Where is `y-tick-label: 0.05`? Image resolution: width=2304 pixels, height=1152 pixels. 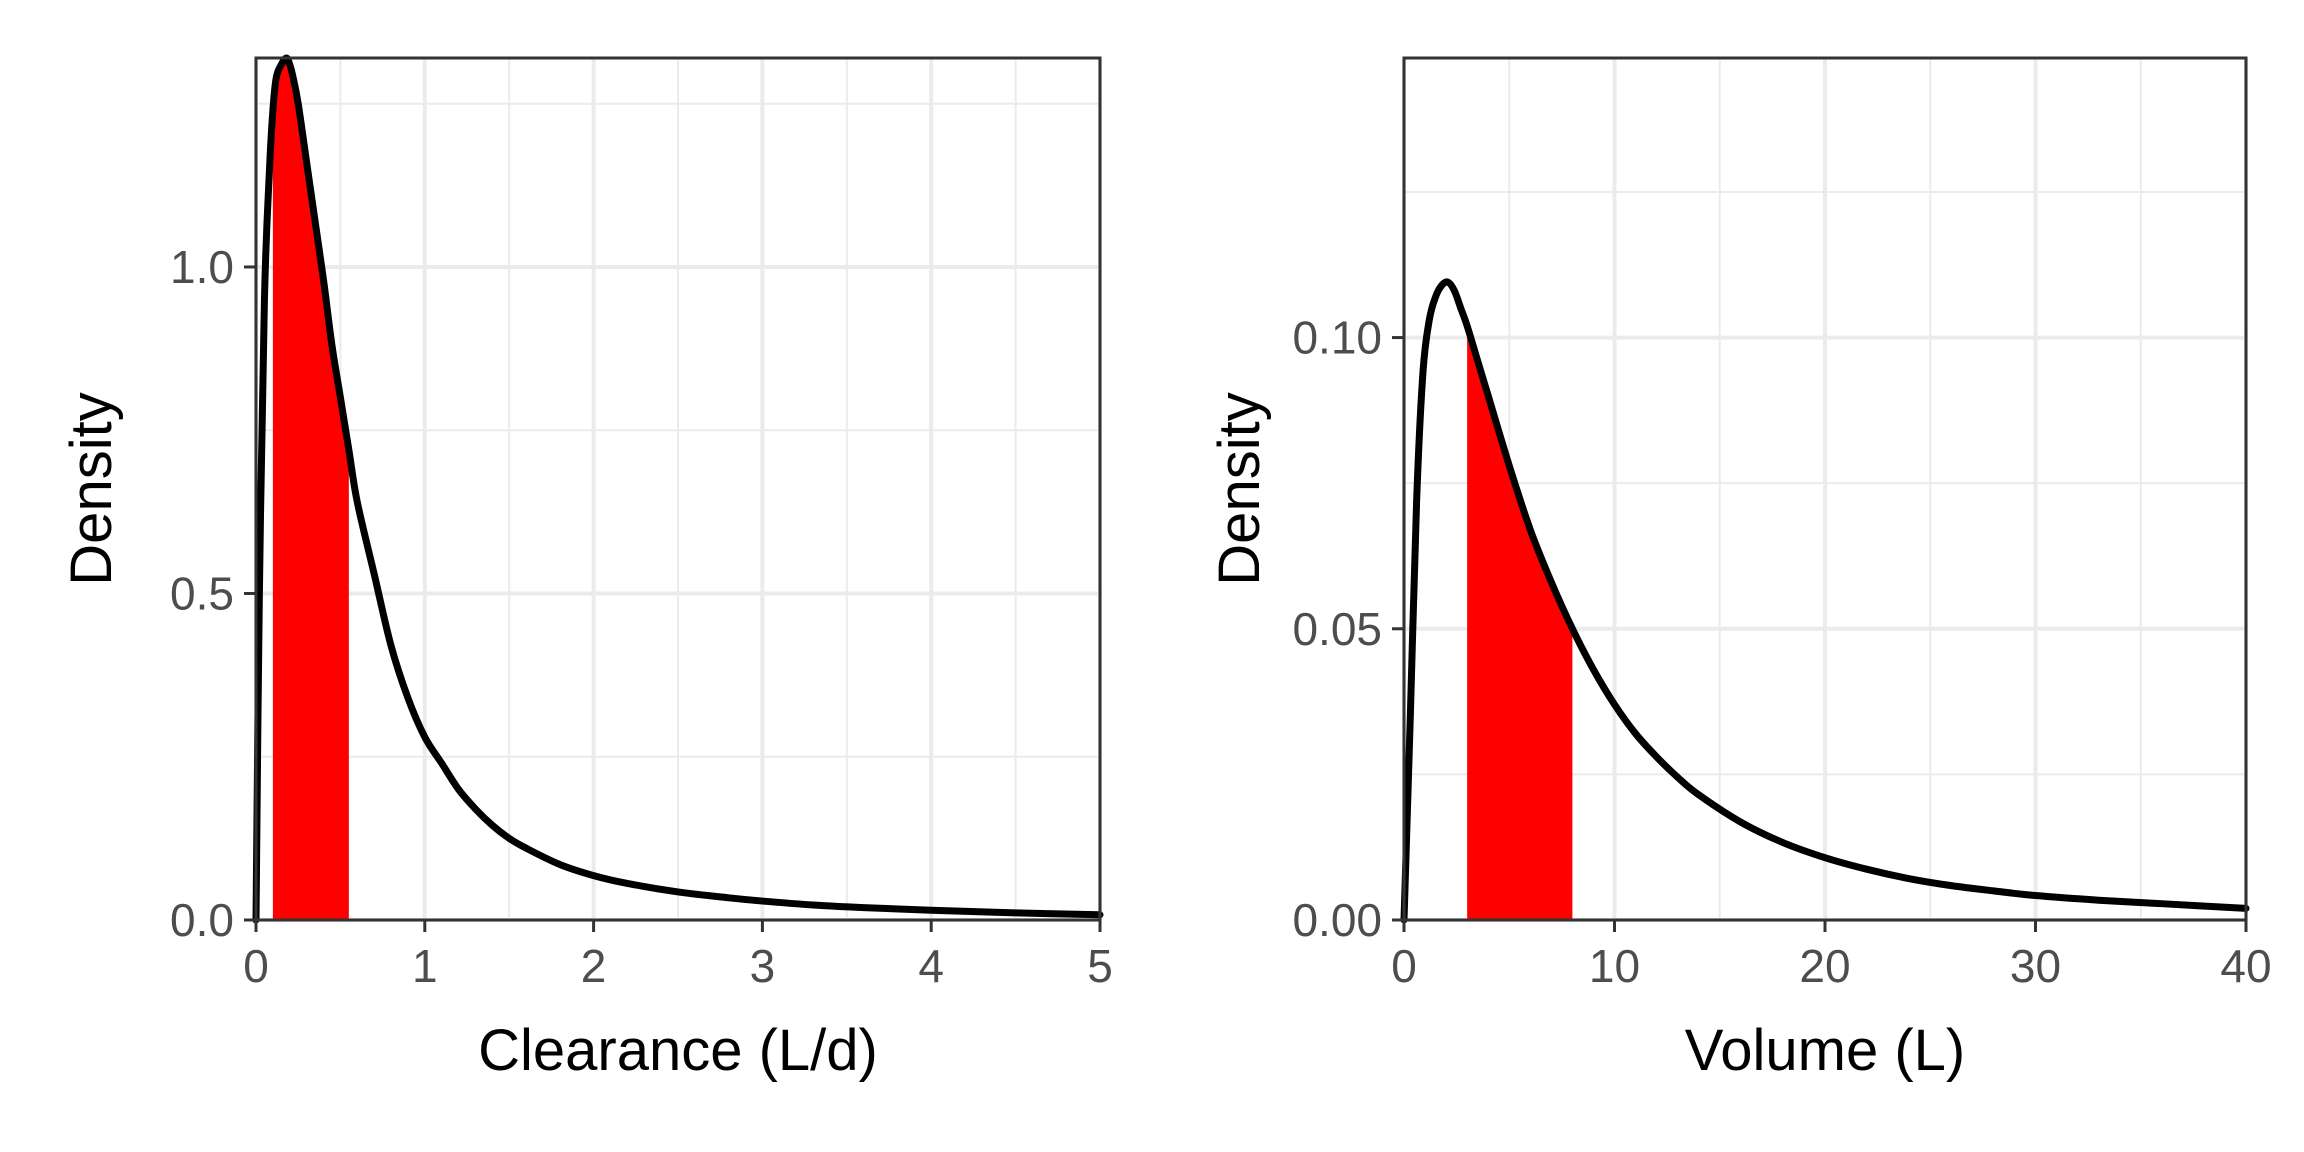 y-tick-label: 0.05 is located at coordinates (1337, 629).